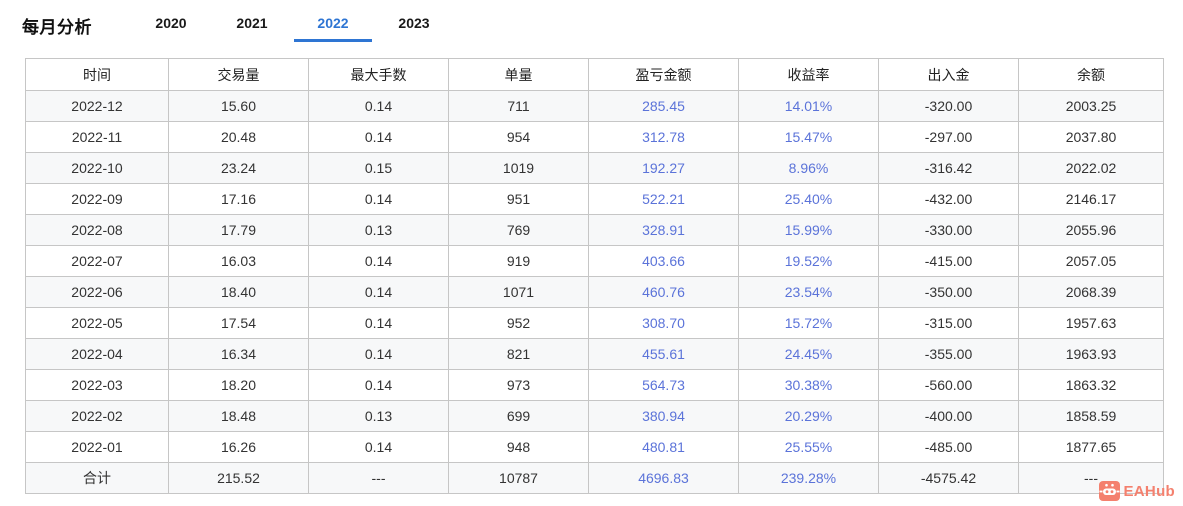 Image resolution: width=1183 pixels, height=506 pixels. Describe the element at coordinates (518, 354) in the screenshot. I see `table-cell: 821` at that location.